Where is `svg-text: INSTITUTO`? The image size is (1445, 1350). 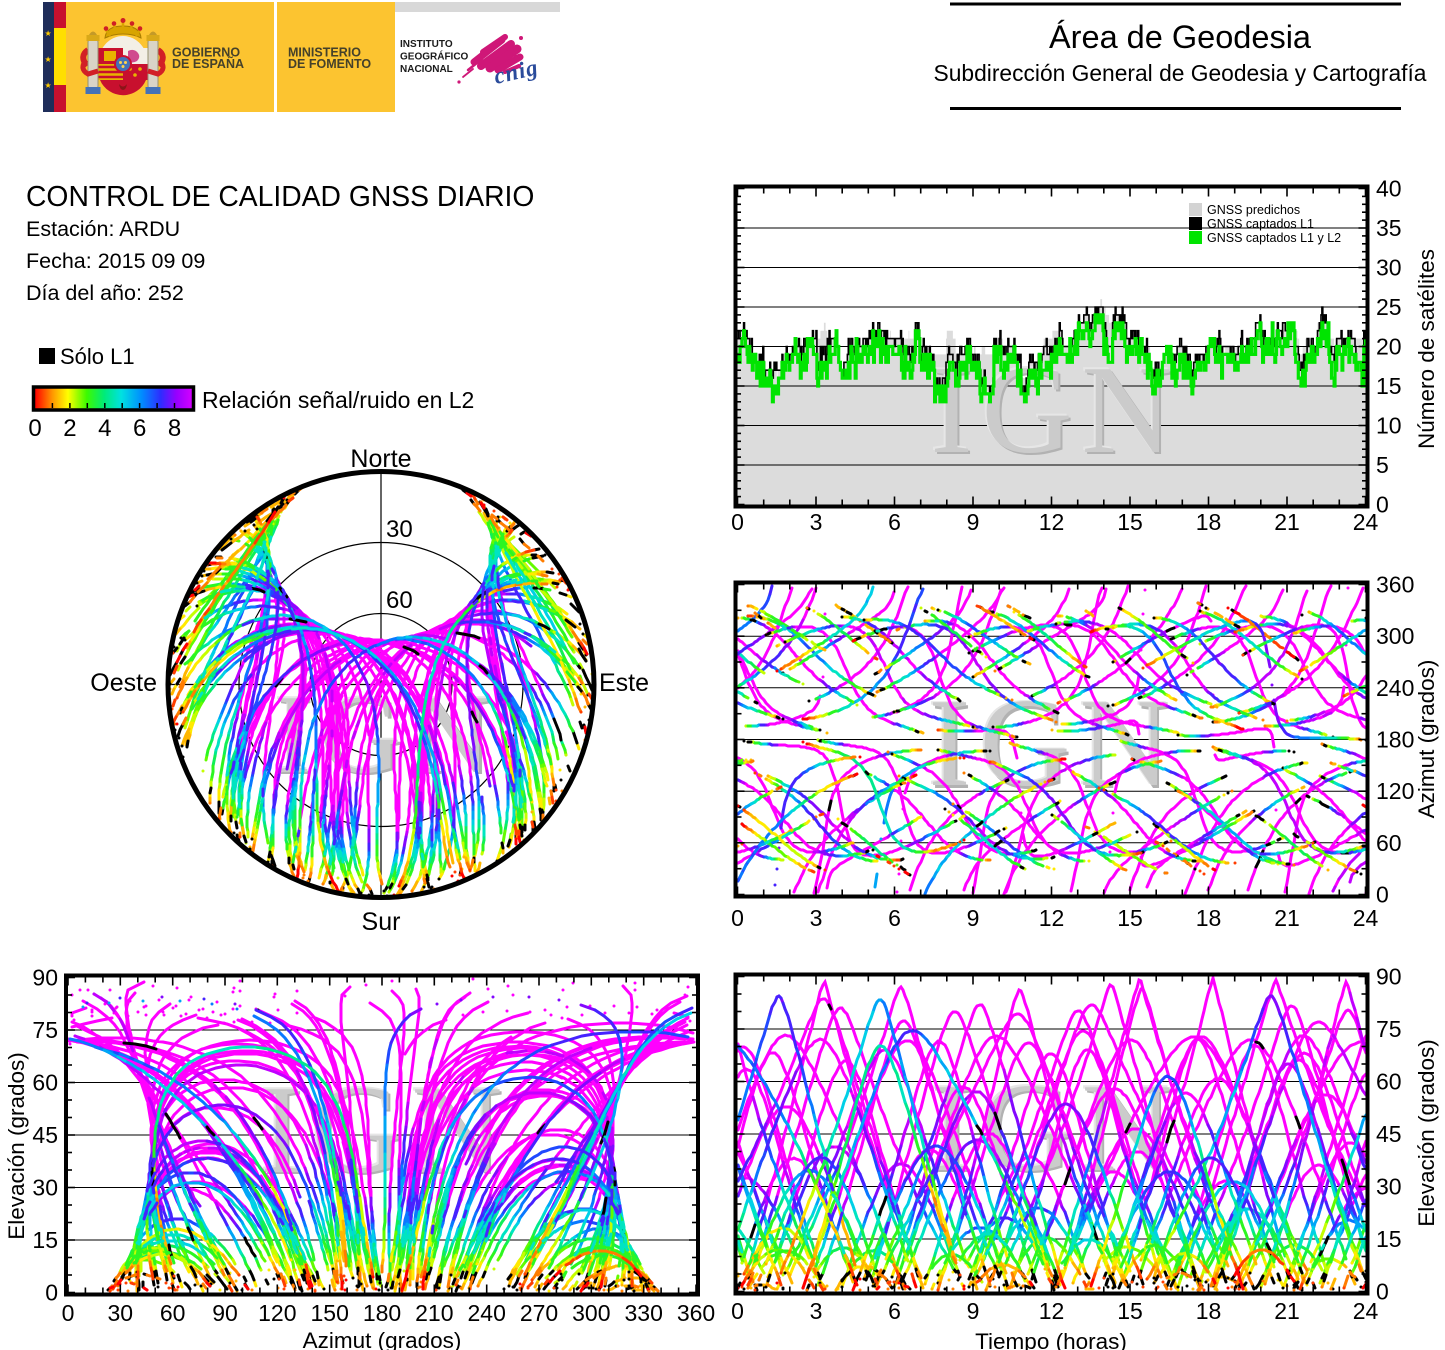 svg-text: INSTITUTO is located at coordinates (426, 44).